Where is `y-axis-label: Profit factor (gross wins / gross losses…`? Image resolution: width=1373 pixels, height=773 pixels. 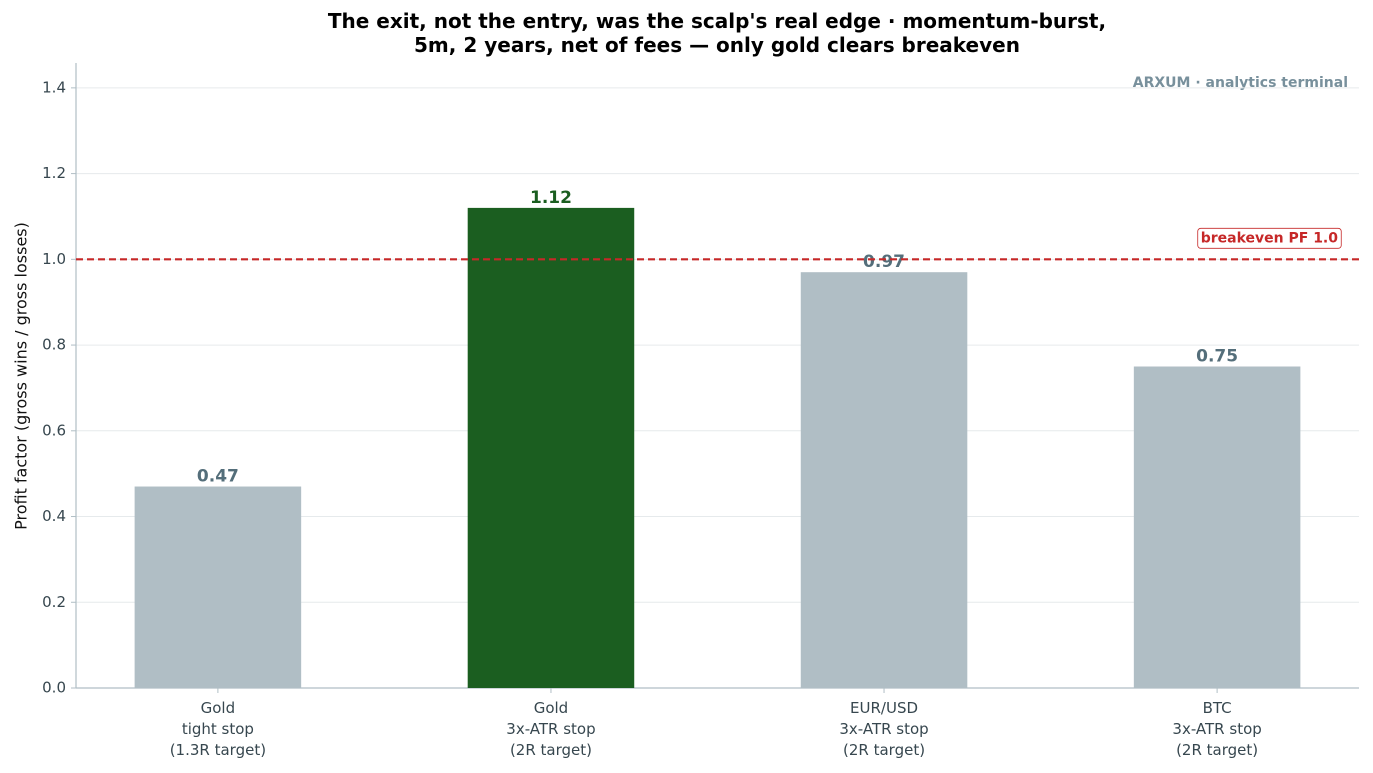 y-axis-label: Profit factor (gross wins / gross losses… is located at coordinates (21, 376).